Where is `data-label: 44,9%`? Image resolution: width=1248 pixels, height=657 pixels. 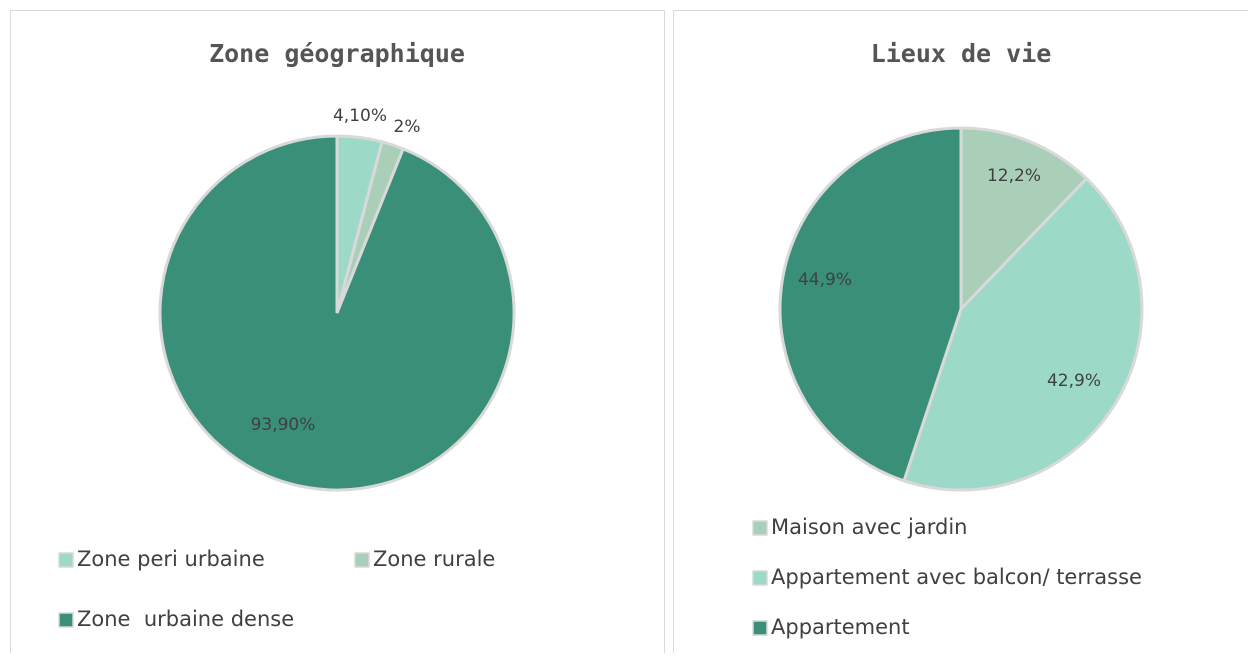
data-label: 44,9% is located at coordinates (825, 280).